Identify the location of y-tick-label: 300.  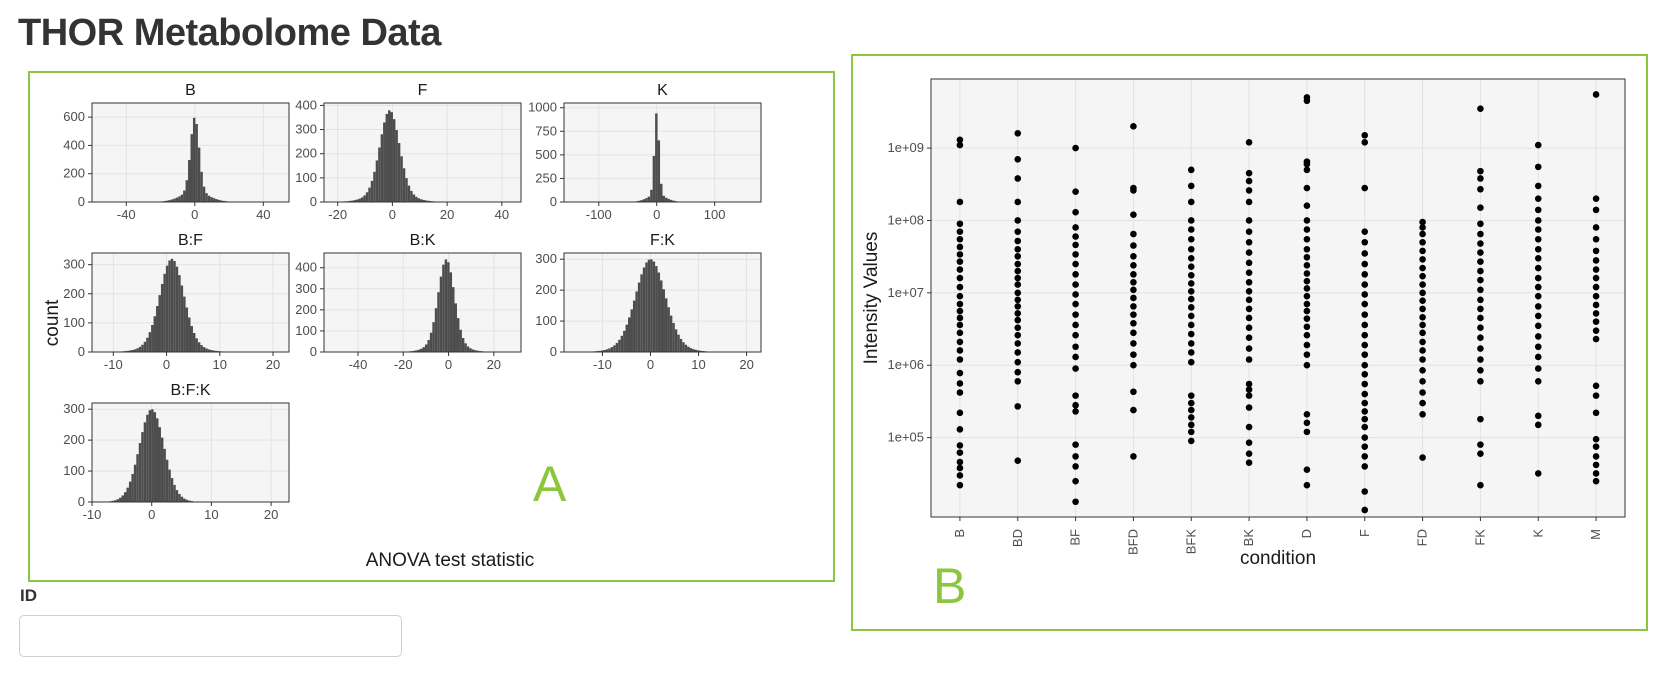
(306, 288).